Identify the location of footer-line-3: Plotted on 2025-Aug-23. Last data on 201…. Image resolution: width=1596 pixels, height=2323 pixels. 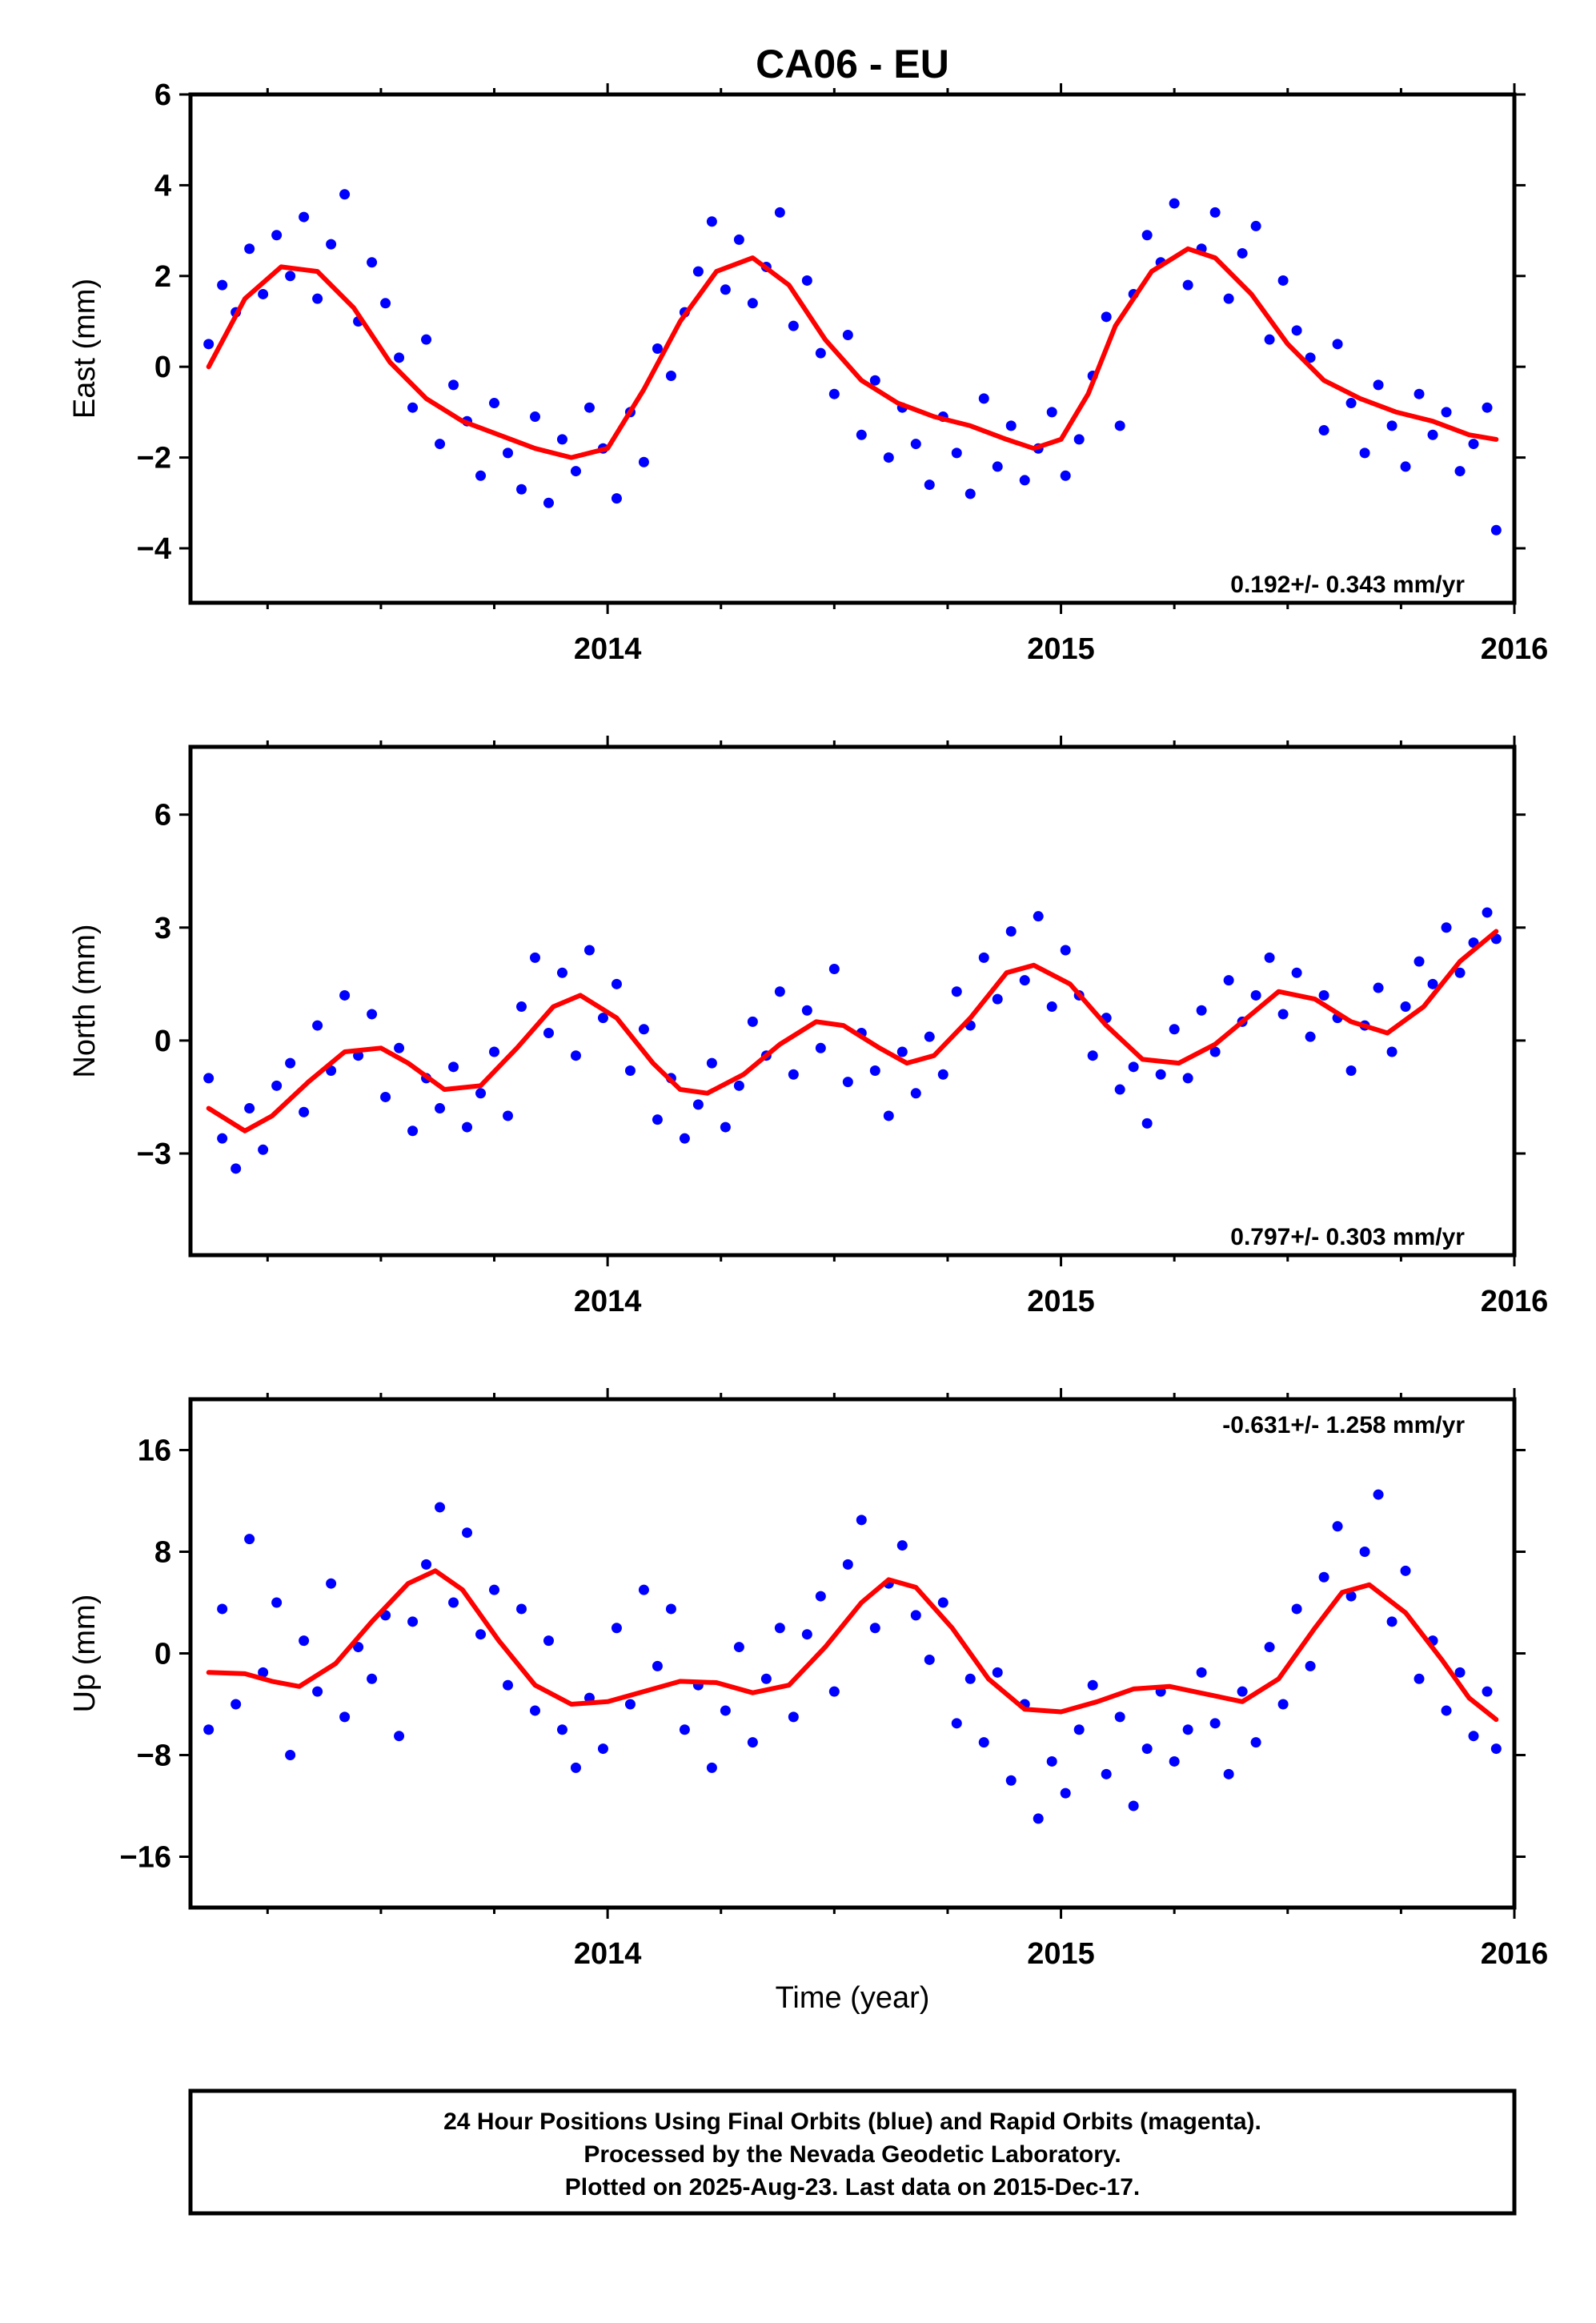
(853, 2187).